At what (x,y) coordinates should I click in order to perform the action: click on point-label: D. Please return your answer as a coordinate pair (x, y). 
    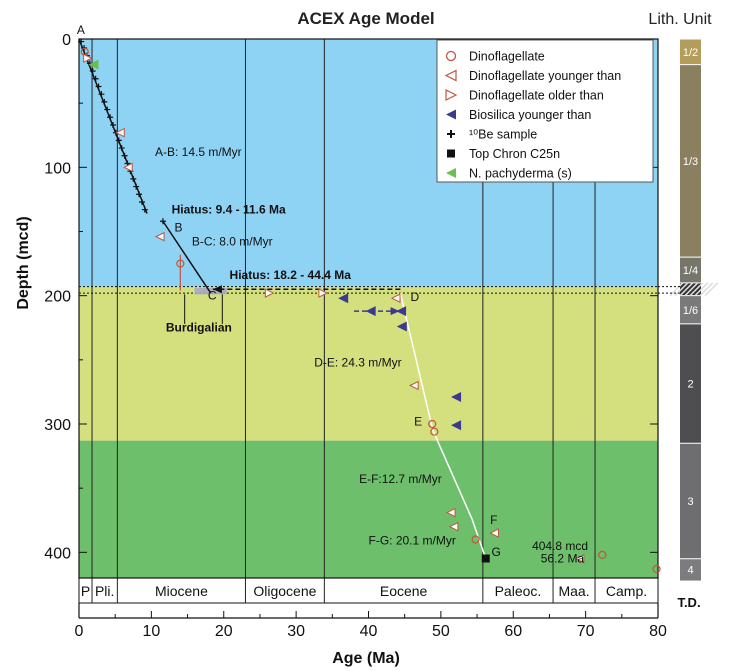
    Looking at the image, I should click on (414, 297).